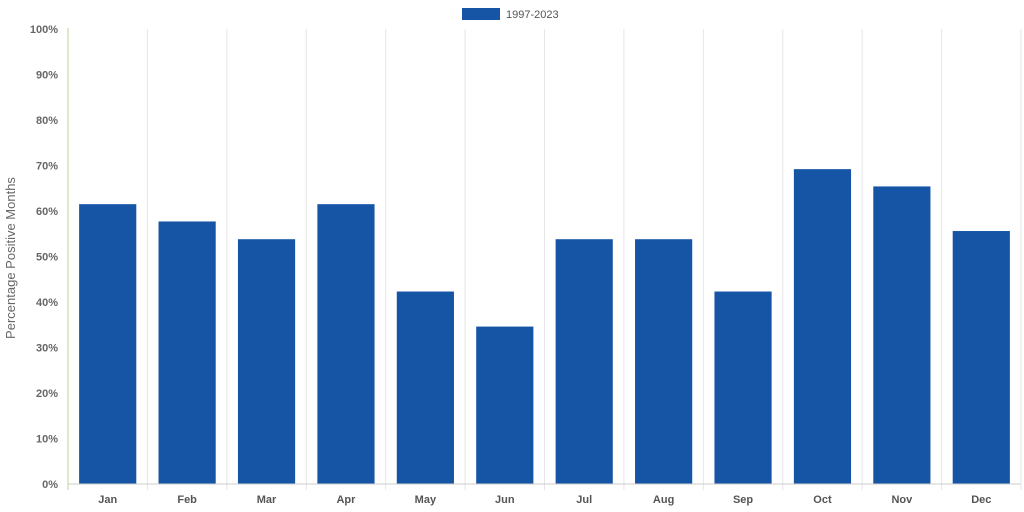  I want to click on x-tick-label: Feb, so click(187, 500).